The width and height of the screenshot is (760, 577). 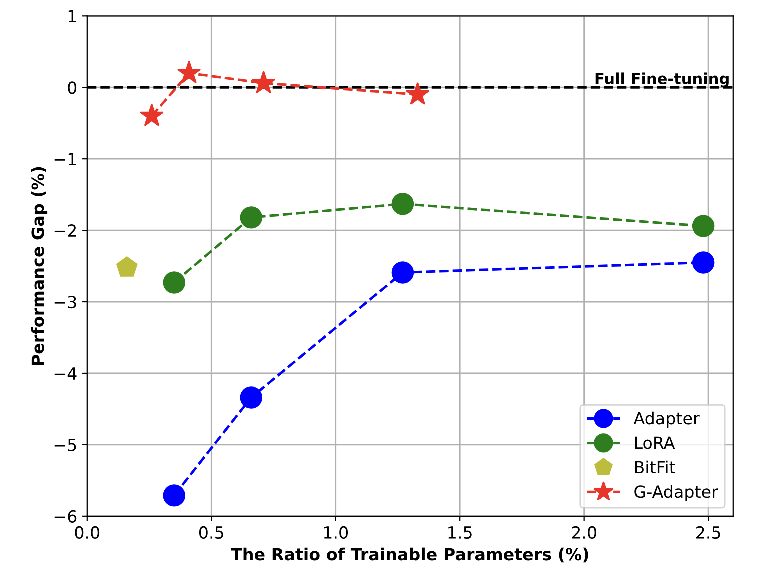 I want to click on x-axis-title: The Ratio of Trainable Parameters (%), so click(x=409, y=555).